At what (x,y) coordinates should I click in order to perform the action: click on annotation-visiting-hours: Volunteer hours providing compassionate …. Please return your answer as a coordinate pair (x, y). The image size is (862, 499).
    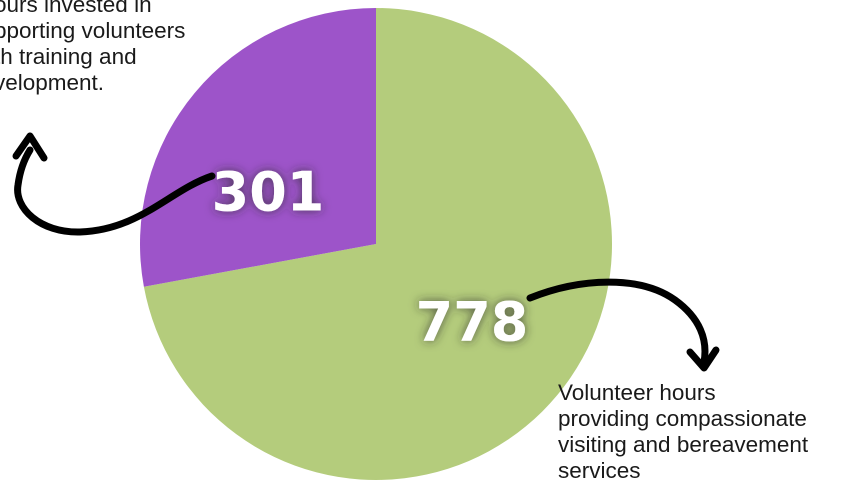
    Looking at the image, I should click on (683, 431).